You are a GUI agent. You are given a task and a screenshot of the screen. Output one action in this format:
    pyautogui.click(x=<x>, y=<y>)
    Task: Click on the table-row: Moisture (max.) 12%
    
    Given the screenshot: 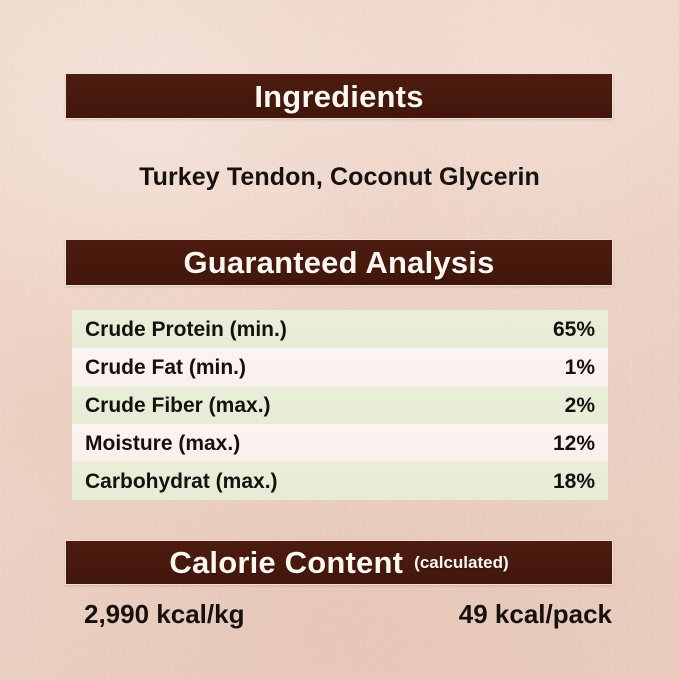 What is the action you would take?
    pyautogui.click(x=340, y=443)
    